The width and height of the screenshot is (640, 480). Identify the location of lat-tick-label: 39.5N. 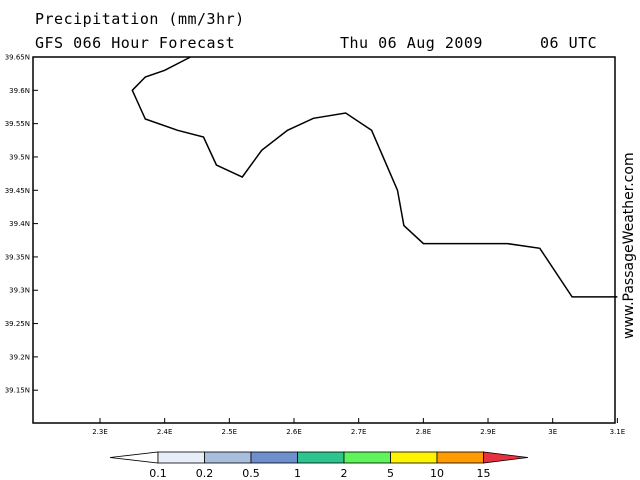
(19, 157).